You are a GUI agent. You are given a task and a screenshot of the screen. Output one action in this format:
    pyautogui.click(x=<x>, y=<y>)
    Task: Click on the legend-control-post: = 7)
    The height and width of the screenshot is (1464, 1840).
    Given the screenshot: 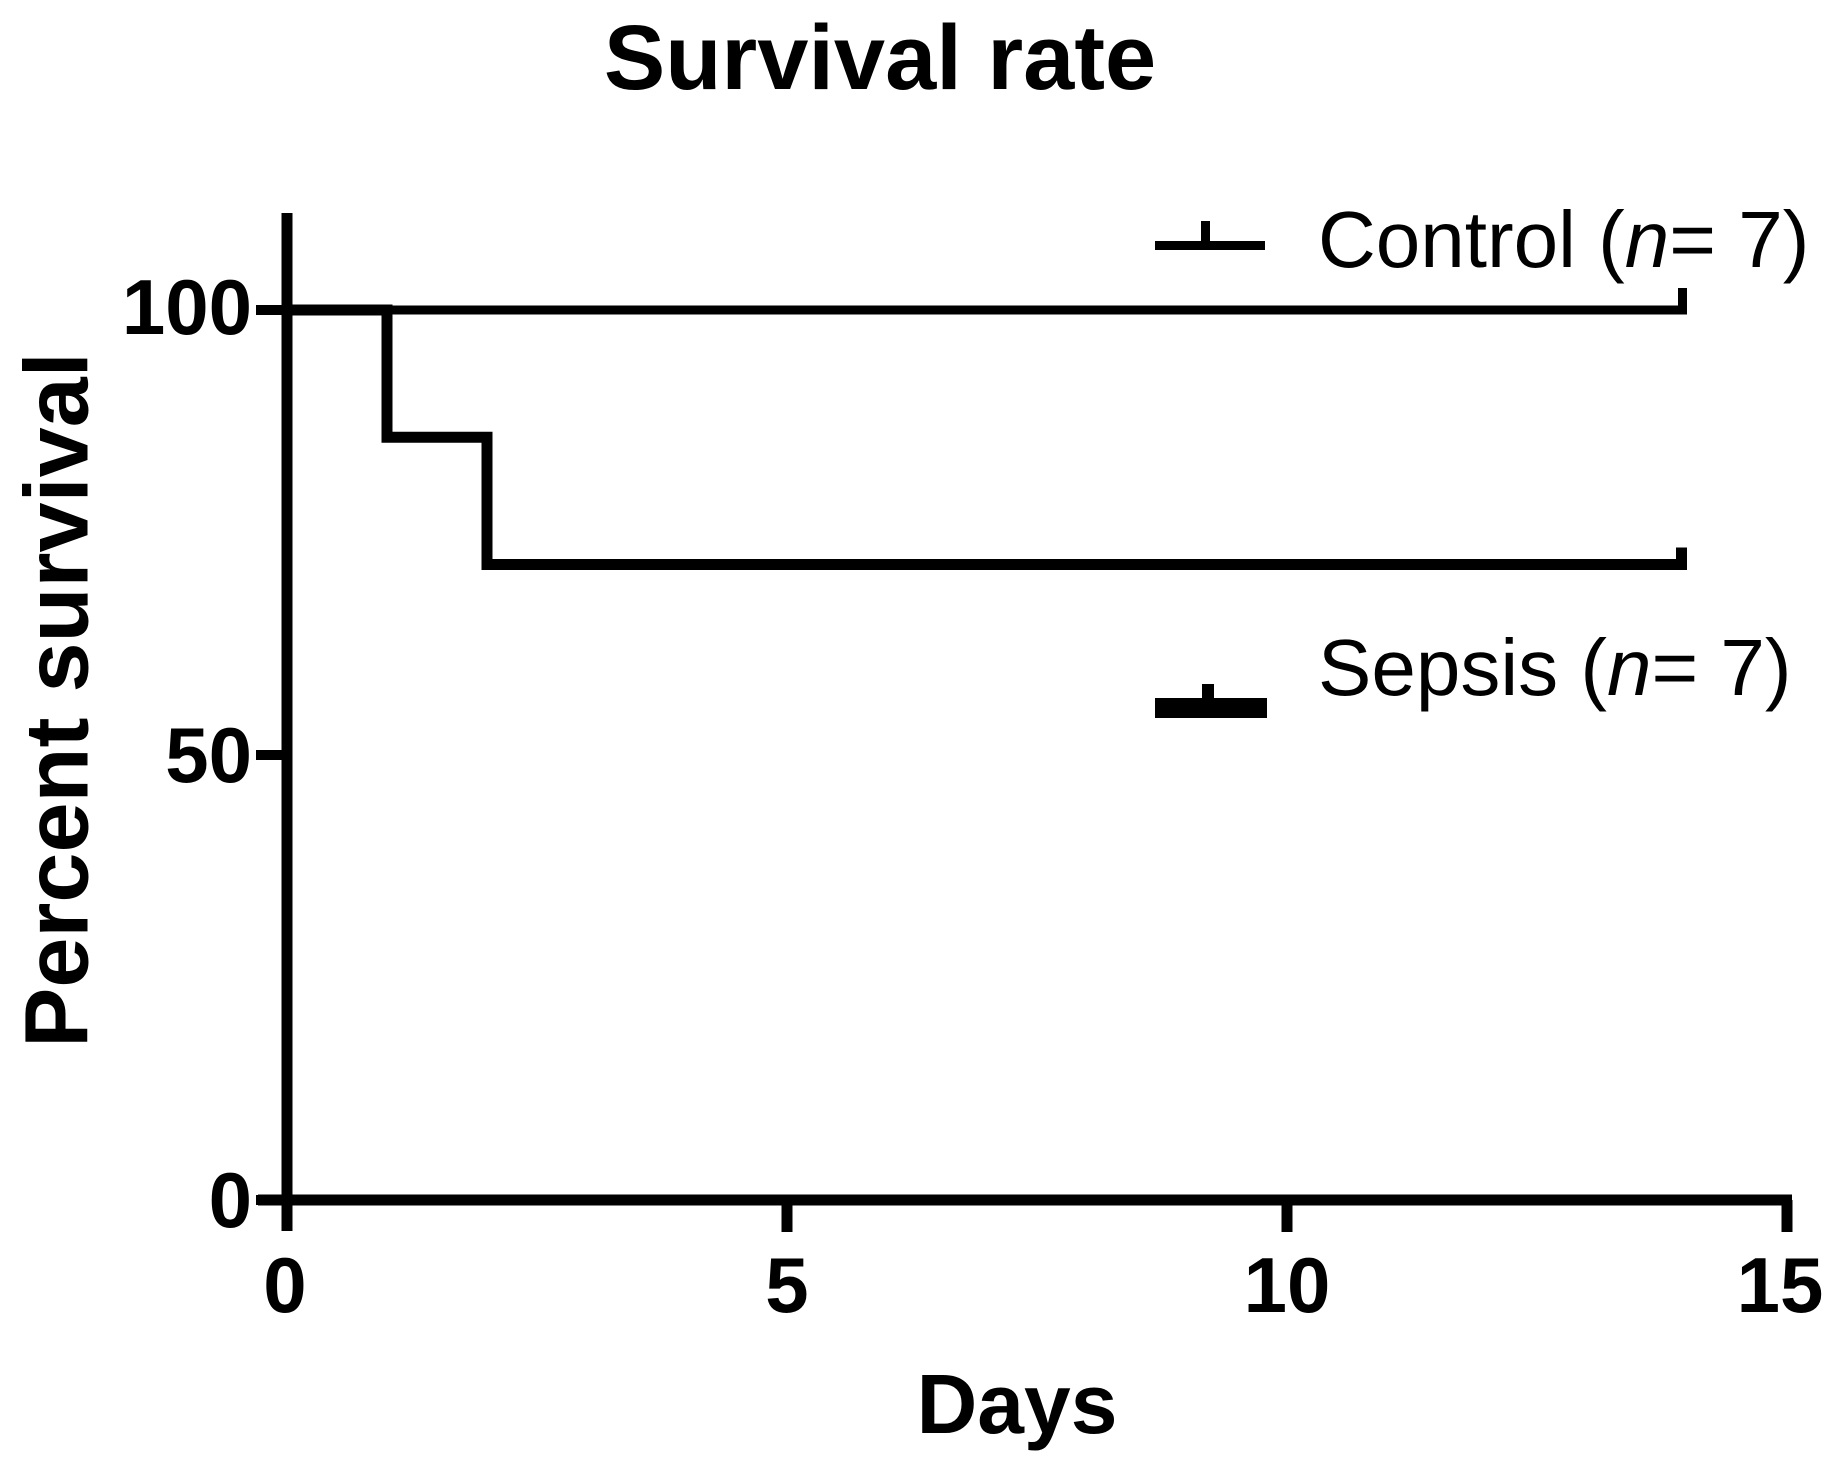 What is the action you would take?
    pyautogui.click(x=1739, y=239)
    